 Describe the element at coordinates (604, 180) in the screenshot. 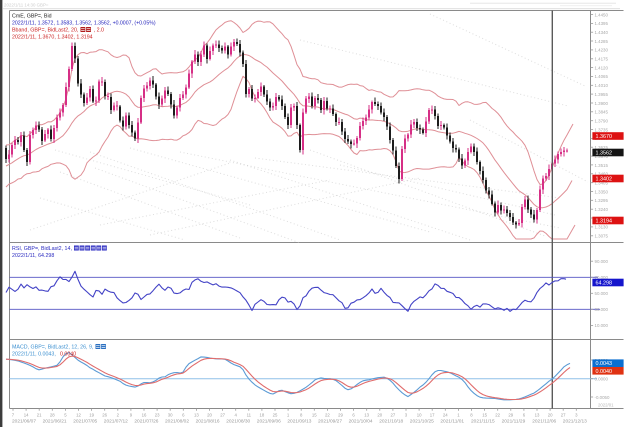

I see `svg-text: 1.3402` at that location.